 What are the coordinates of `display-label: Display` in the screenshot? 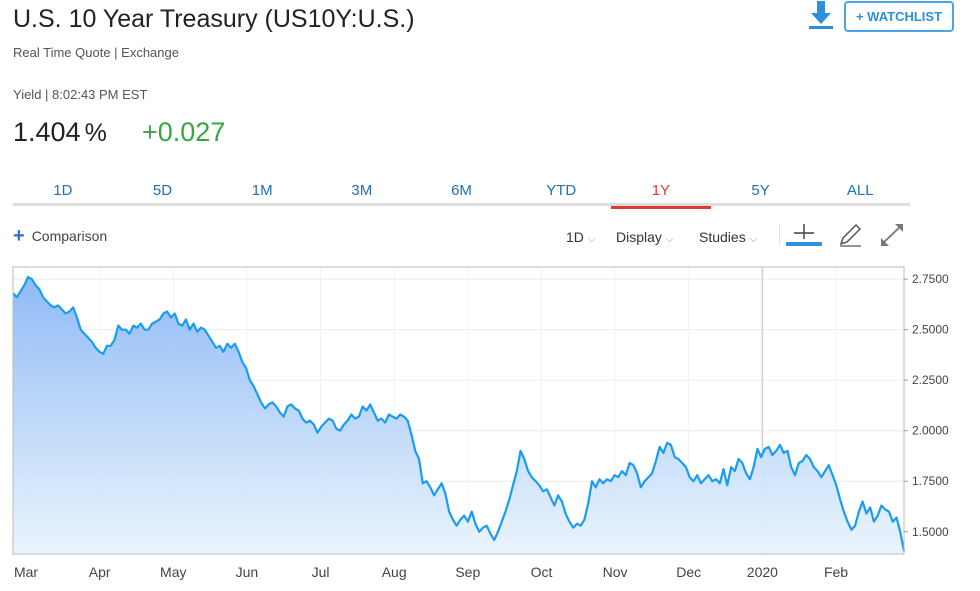 It's located at (639, 237).